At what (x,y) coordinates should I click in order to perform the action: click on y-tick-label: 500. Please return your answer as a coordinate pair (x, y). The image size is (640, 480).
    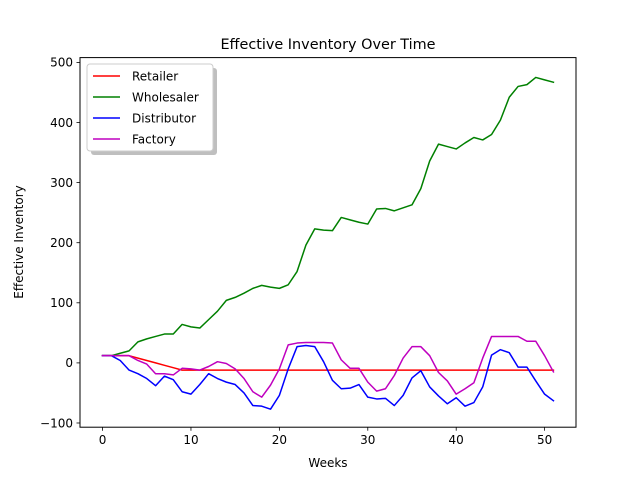
    Looking at the image, I should click on (61, 63).